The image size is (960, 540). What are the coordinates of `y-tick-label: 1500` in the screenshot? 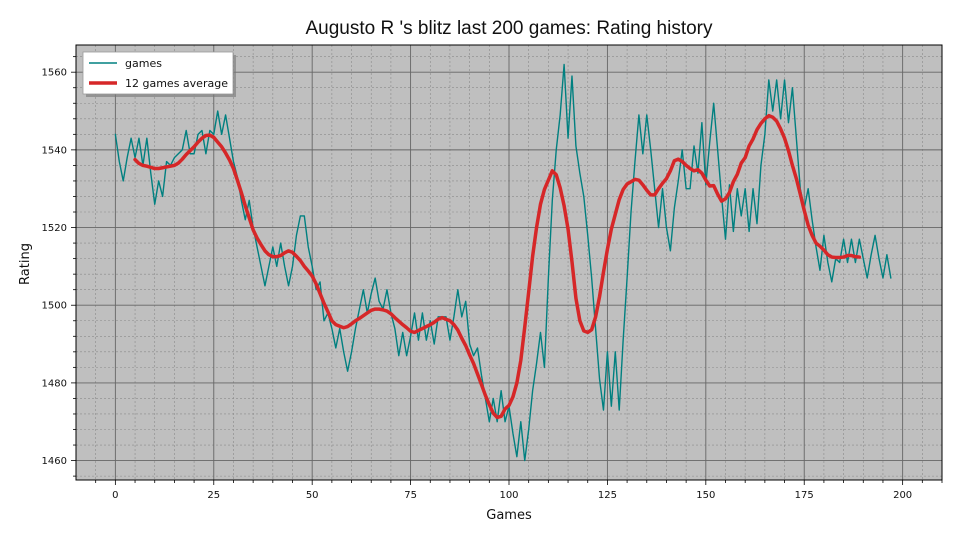 It's located at (54, 306).